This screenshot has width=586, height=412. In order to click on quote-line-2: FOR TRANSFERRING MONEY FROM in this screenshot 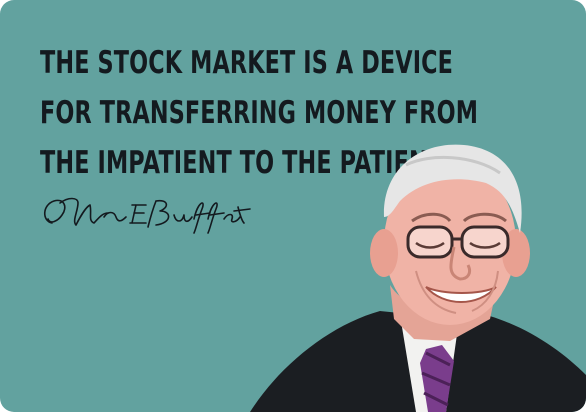, I will do `click(259, 113)`.